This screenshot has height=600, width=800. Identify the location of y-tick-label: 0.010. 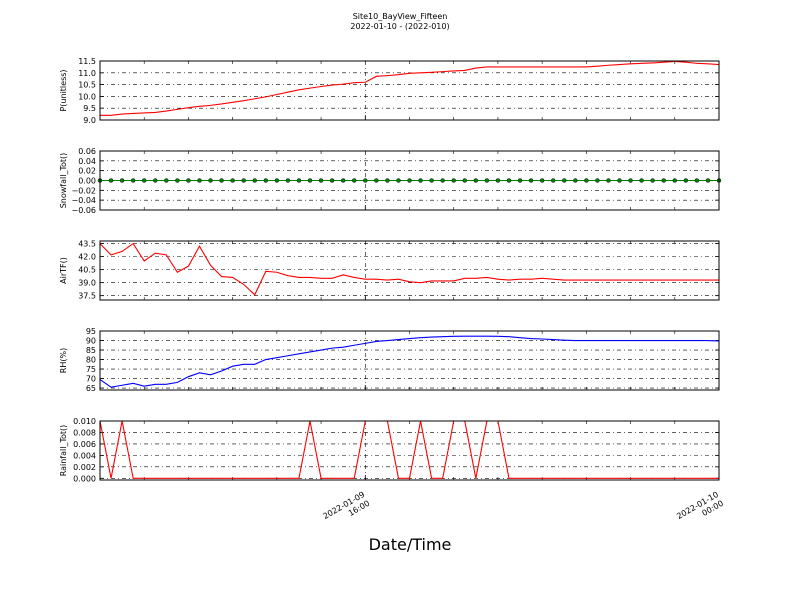
(84, 421).